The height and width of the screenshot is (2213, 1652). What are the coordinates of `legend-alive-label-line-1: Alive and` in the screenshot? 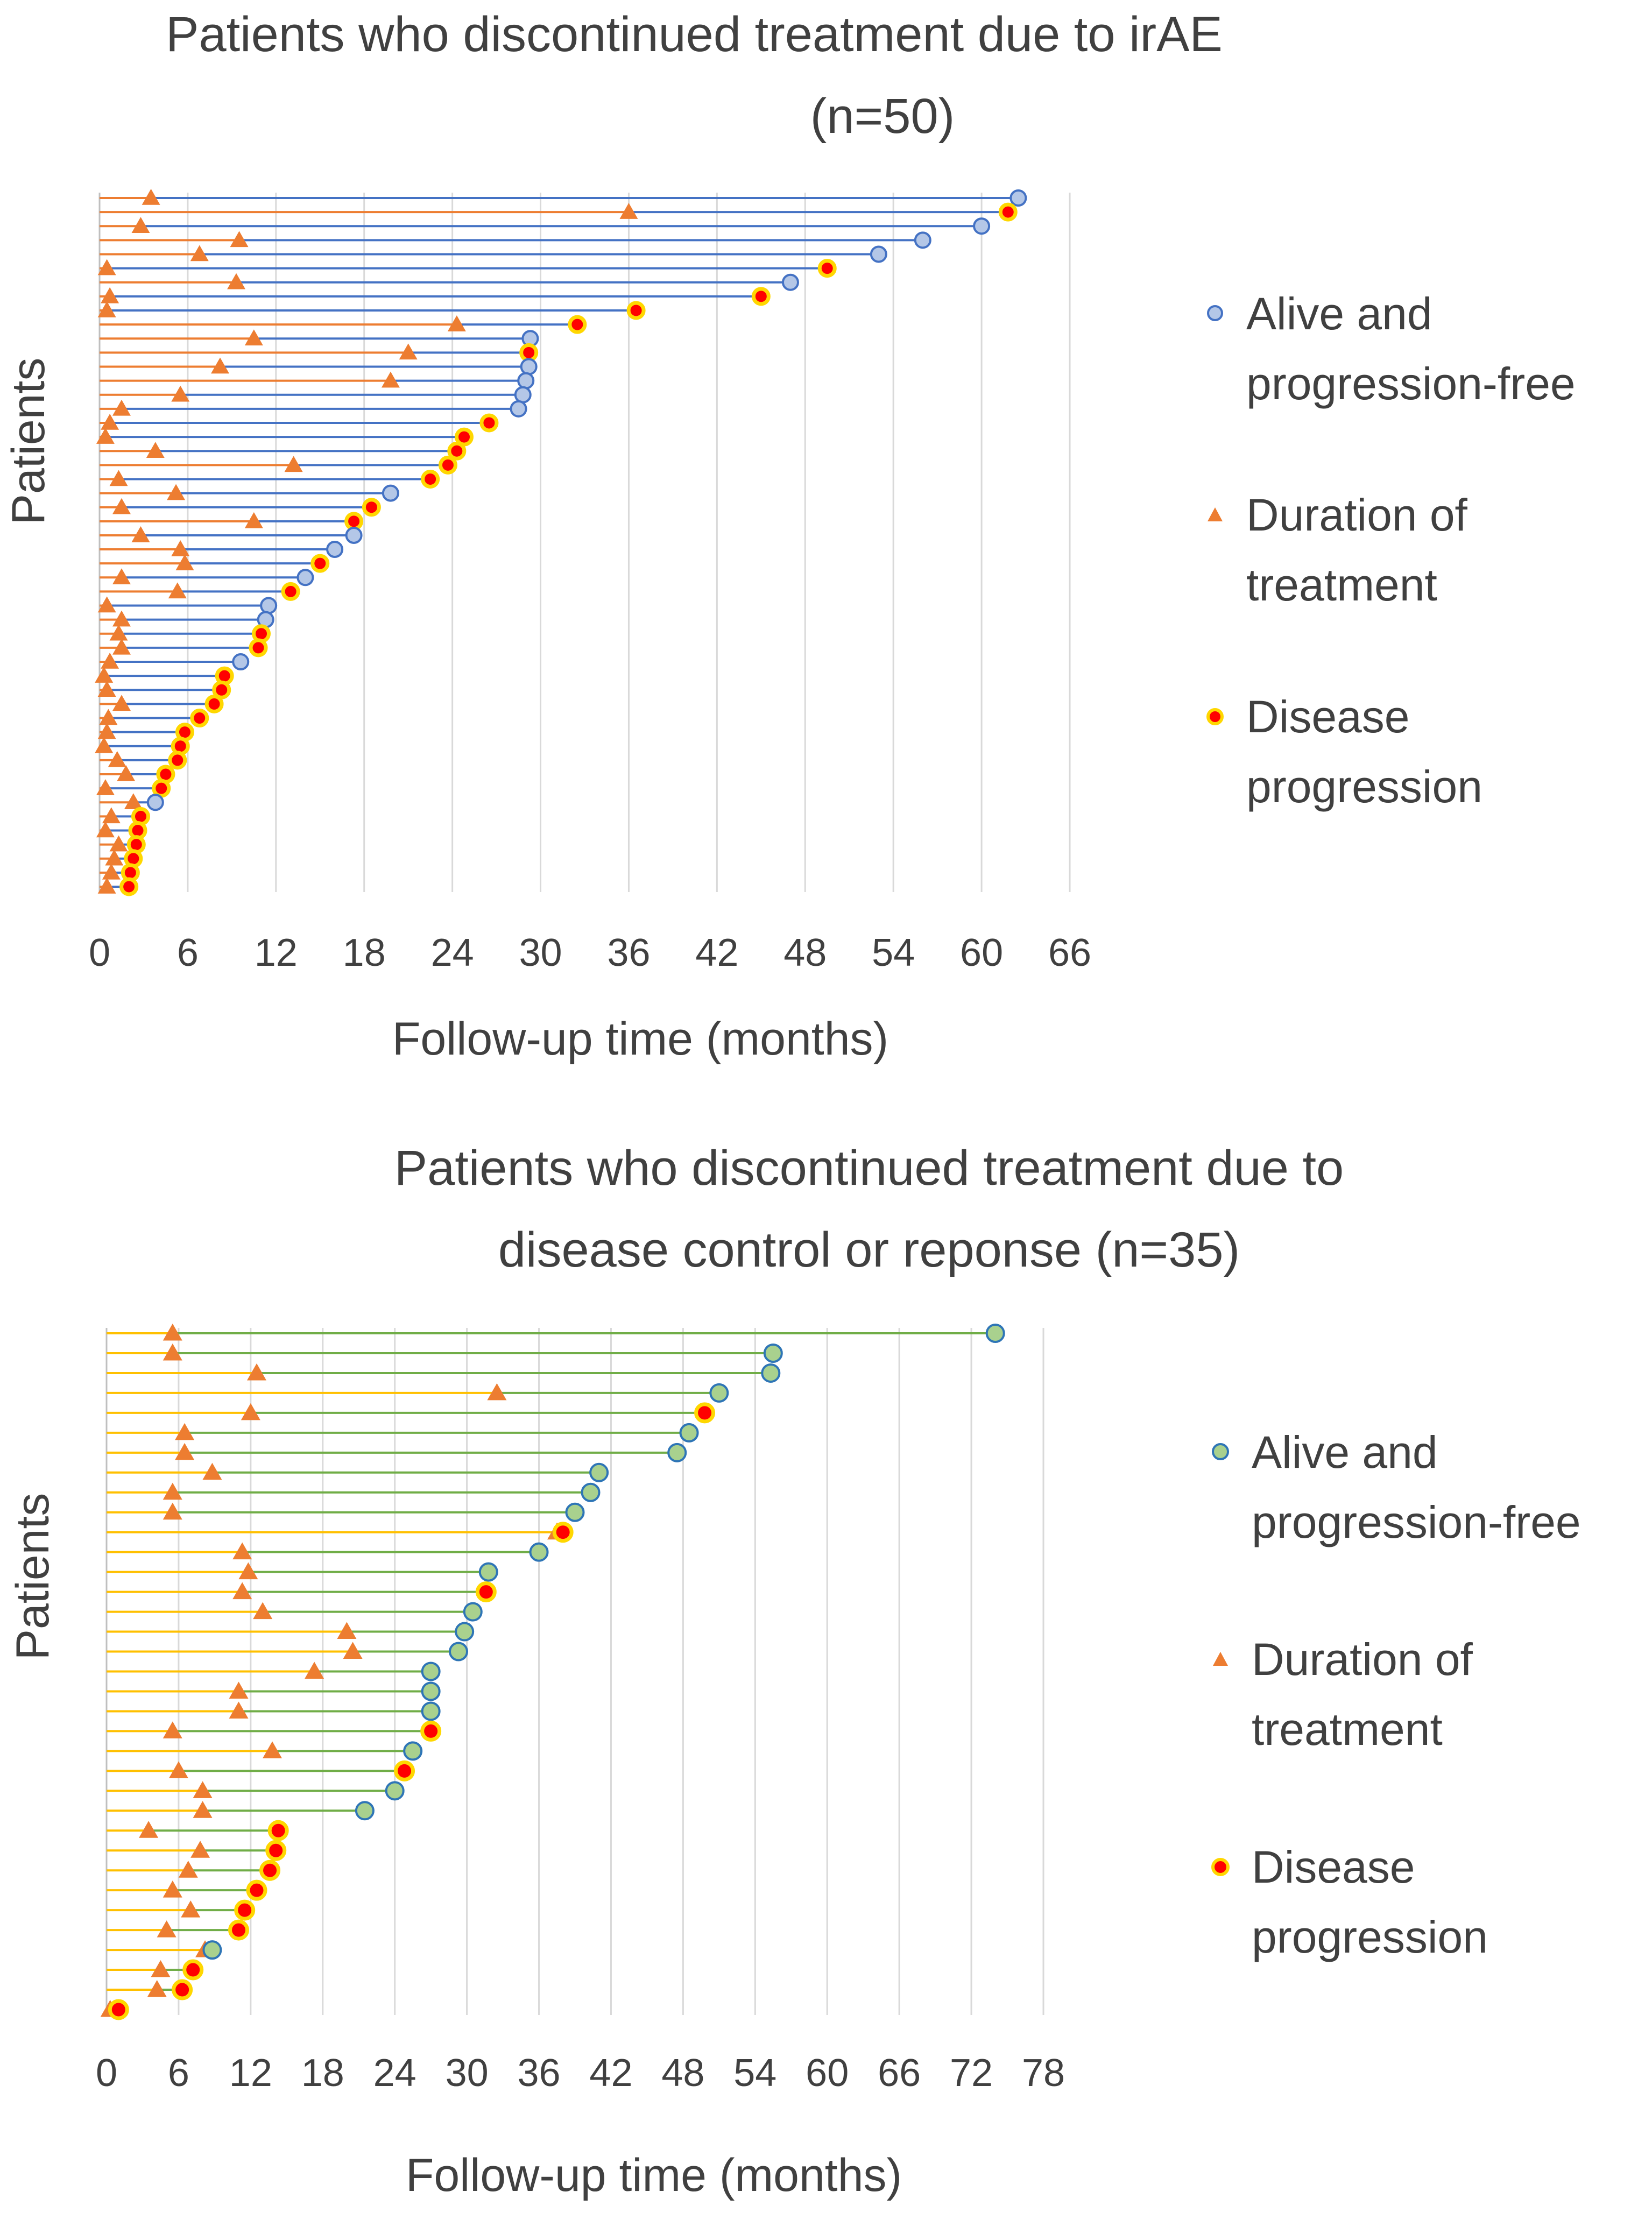 It's located at (1339, 313).